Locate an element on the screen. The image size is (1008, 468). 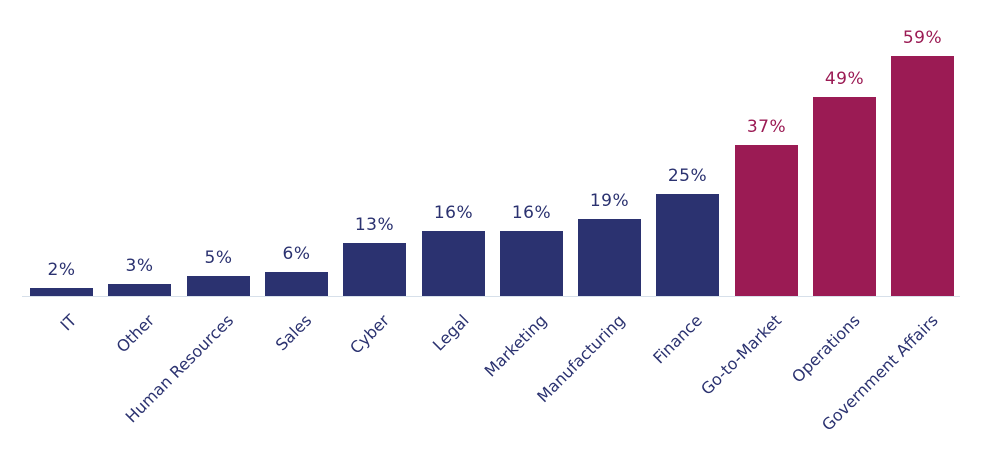
x-tick-label: Finance is located at coordinates (678, 339).